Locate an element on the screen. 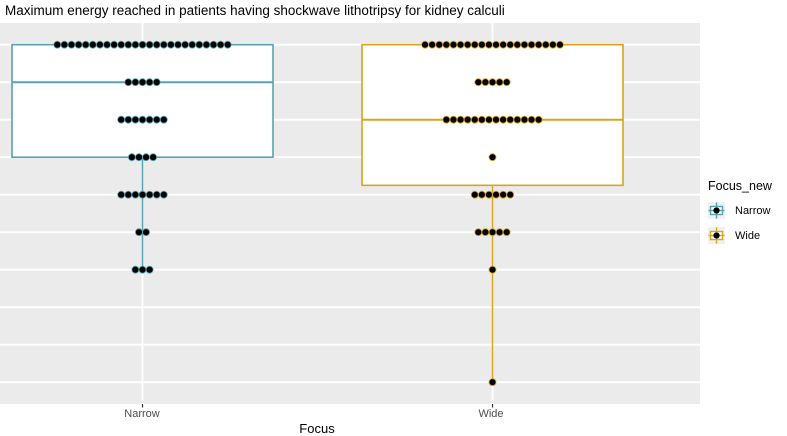 This screenshot has height=436, width=787. box-wide is located at coordinates (492, 115).